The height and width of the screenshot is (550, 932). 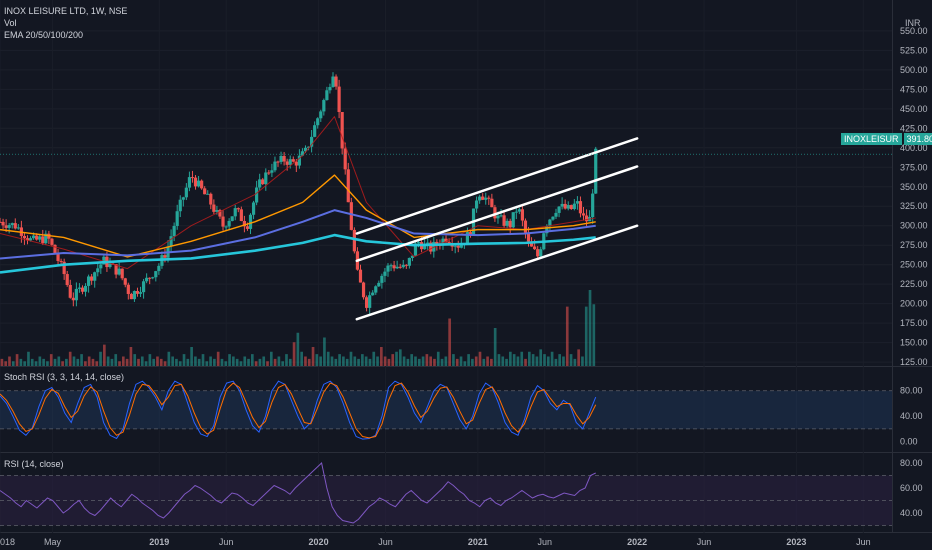 What do you see at coordinates (914, 31) in the screenshot?
I see `price-tick-label: 550.00` at bounding box center [914, 31].